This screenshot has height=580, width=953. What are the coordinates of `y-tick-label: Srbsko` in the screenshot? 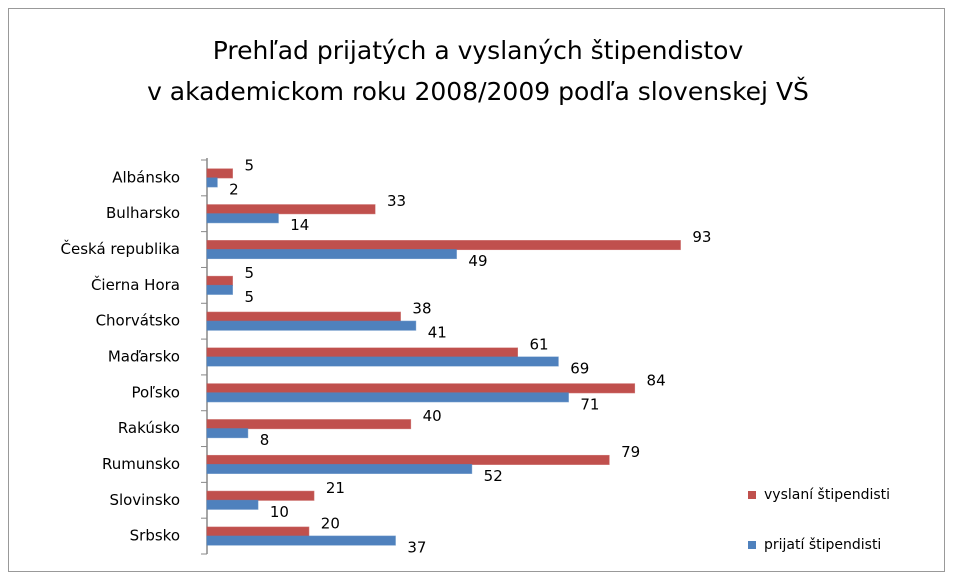 It's located at (155, 536).